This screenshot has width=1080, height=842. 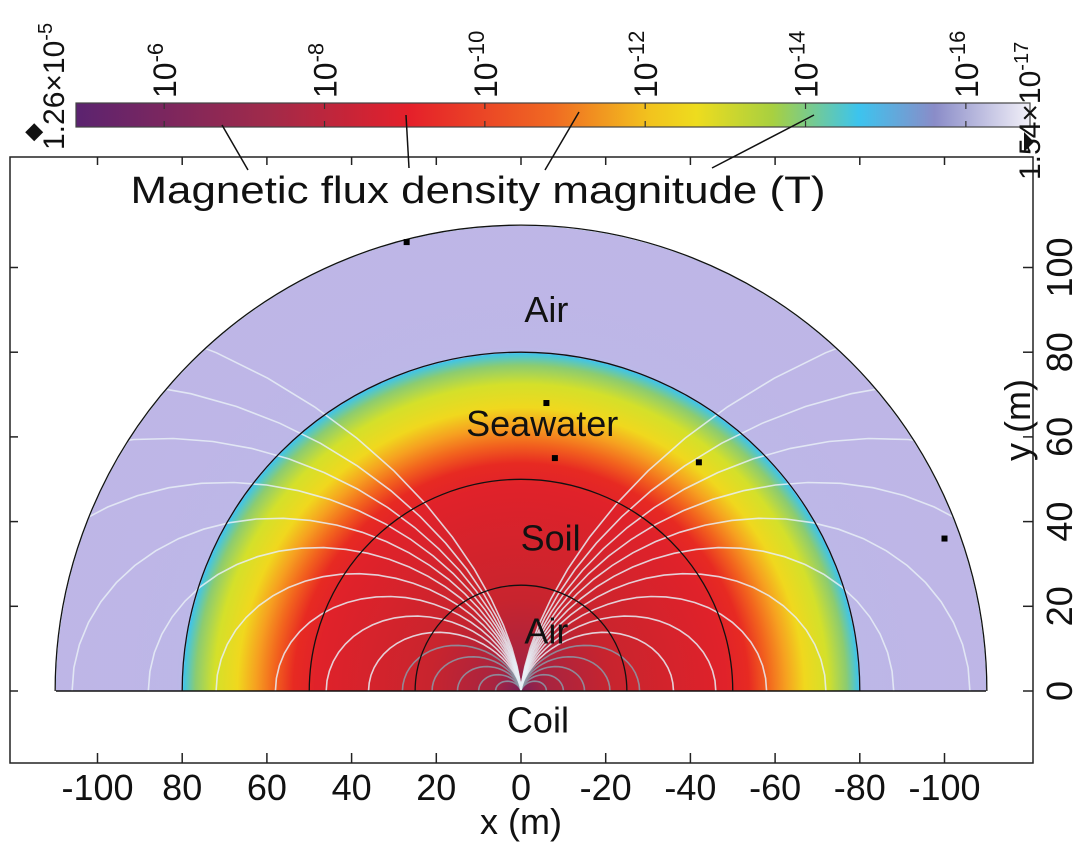 I want to click on y-tick-label: 0, so click(x=1059, y=691).